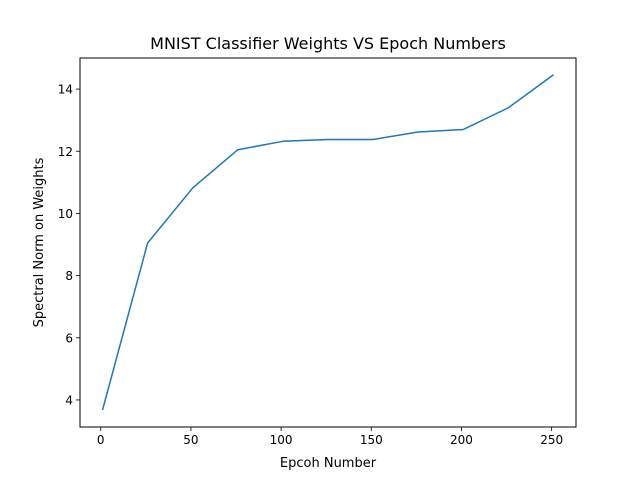 The width and height of the screenshot is (640, 480). What do you see at coordinates (69, 245) in the screenshot?
I see `y-axis: 4 6 8 10 12 14` at bounding box center [69, 245].